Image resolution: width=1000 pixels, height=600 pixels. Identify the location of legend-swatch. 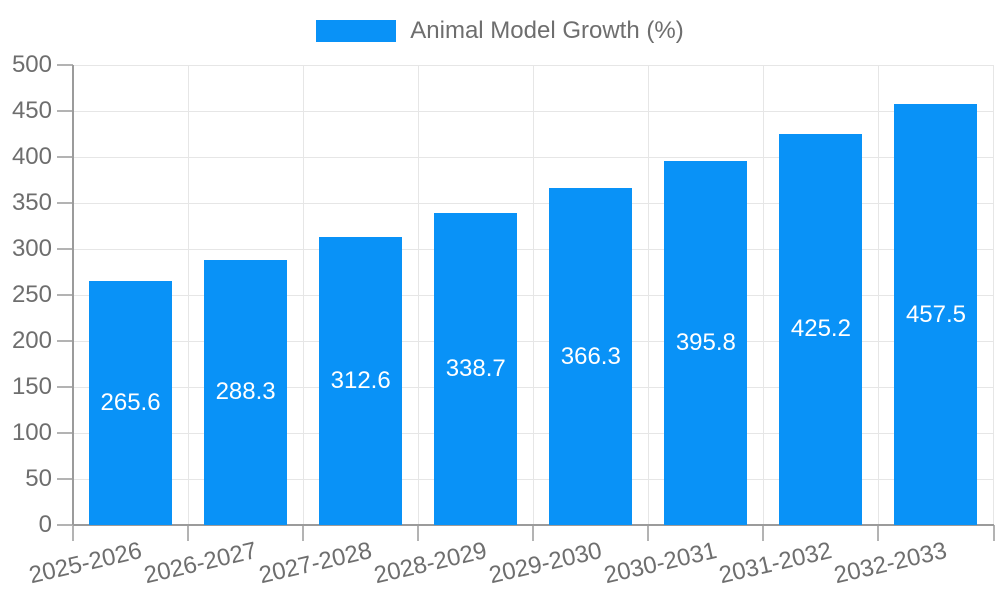
(356, 31).